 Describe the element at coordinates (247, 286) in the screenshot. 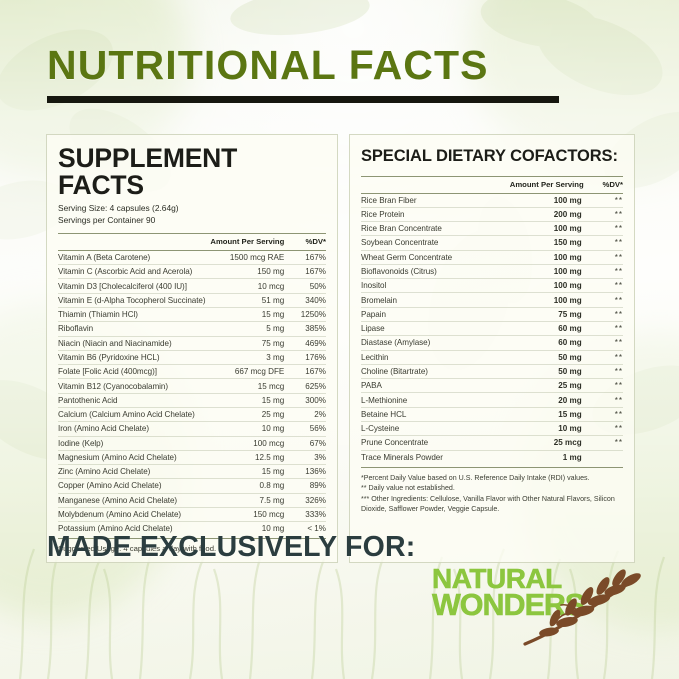

I see `row-amount-per-serving: 10 mcg` at that location.